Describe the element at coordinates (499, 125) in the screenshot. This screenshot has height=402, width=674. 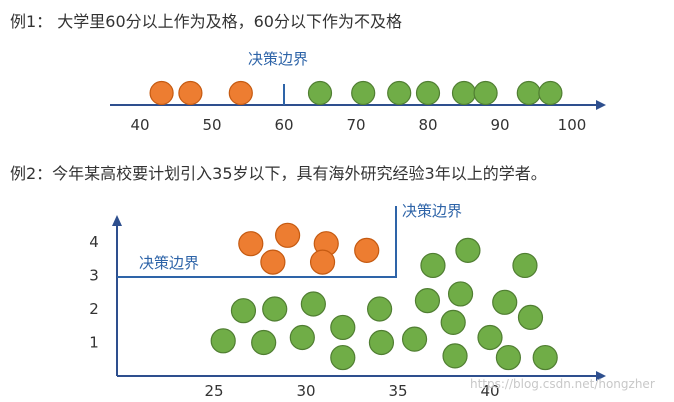
I see `example1-tick-label: 90` at that location.